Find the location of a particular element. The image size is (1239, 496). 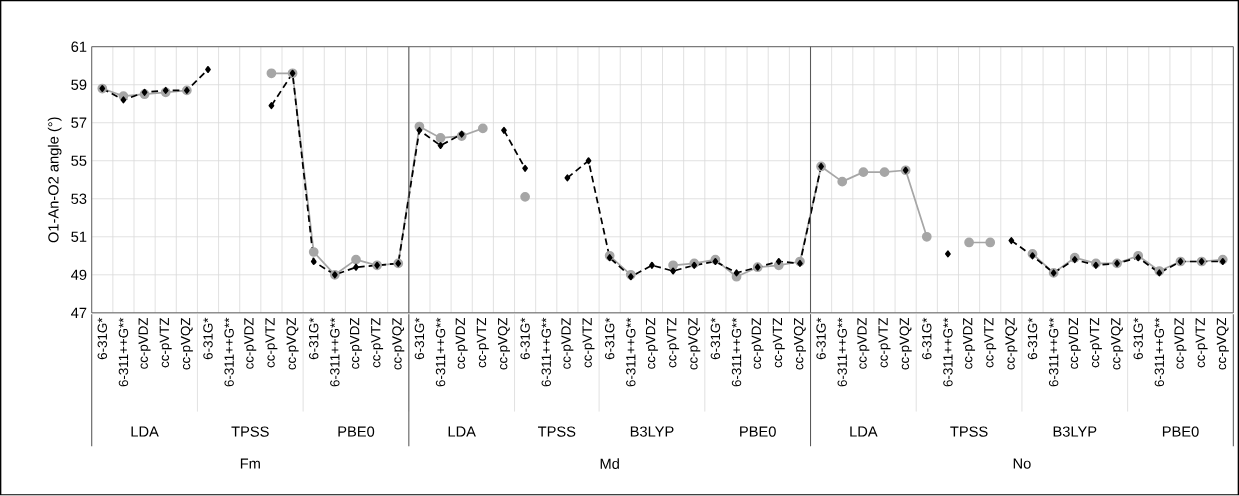

y-tick-label: 51 is located at coordinates (79, 237).